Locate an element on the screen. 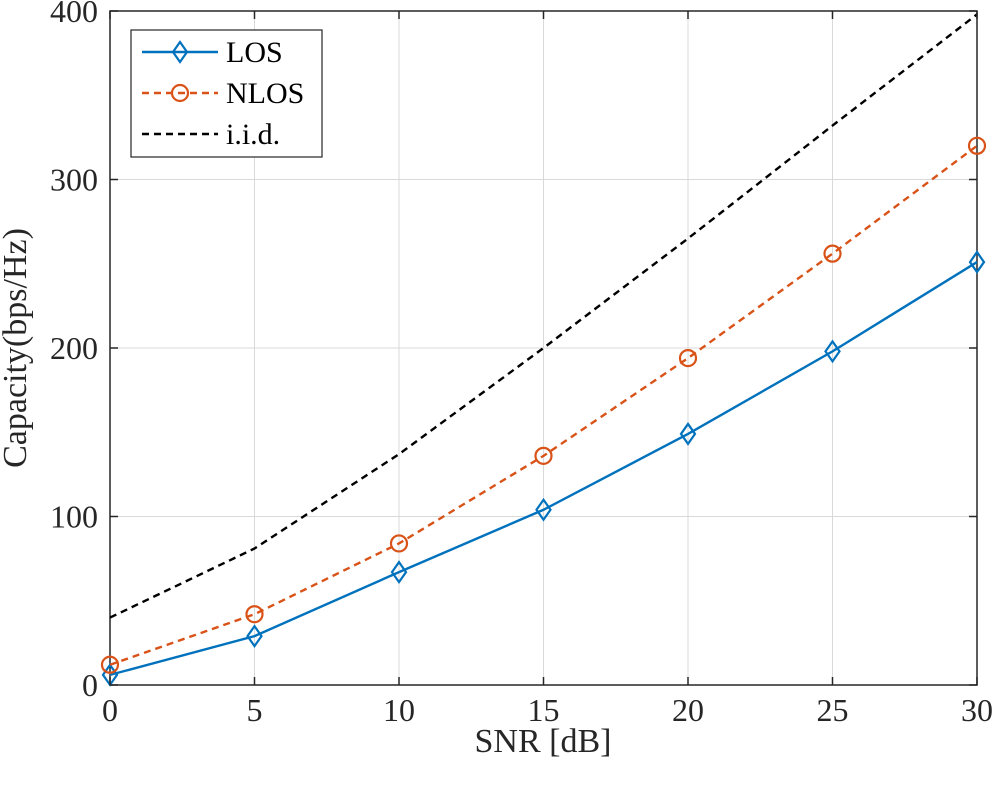 The height and width of the screenshot is (791, 997). x-tick-label: 30 is located at coordinates (977, 710).